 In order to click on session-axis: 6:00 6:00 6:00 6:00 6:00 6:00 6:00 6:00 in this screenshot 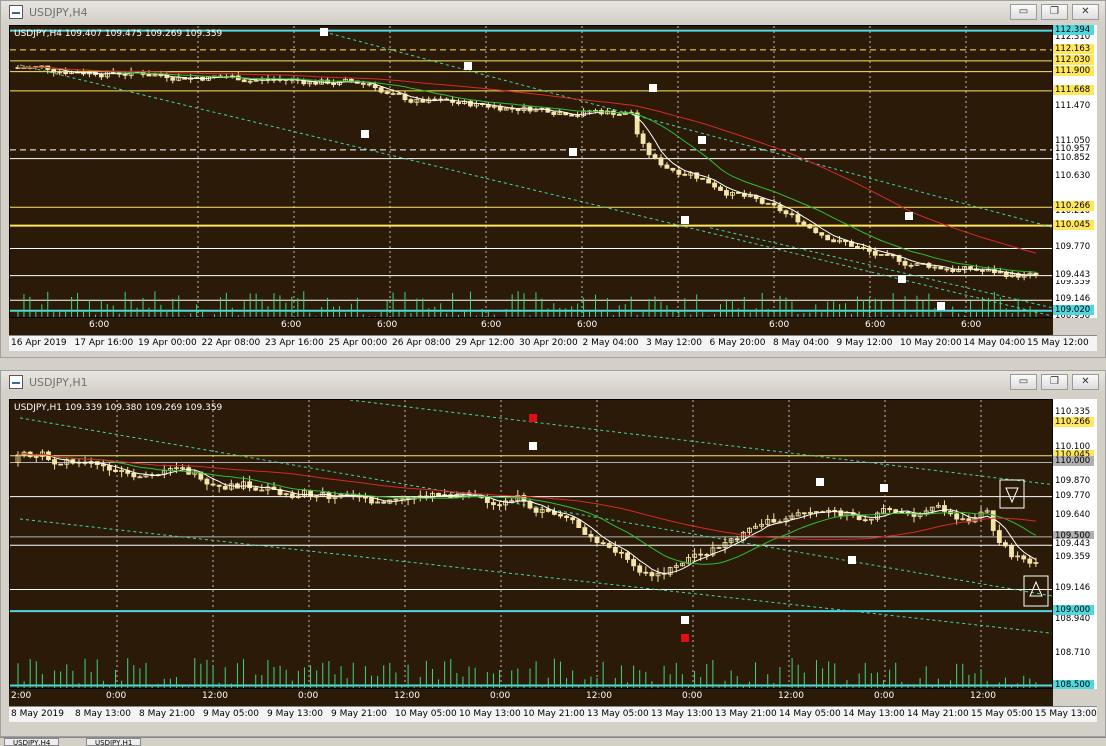, I will do `click(531, 326)`.